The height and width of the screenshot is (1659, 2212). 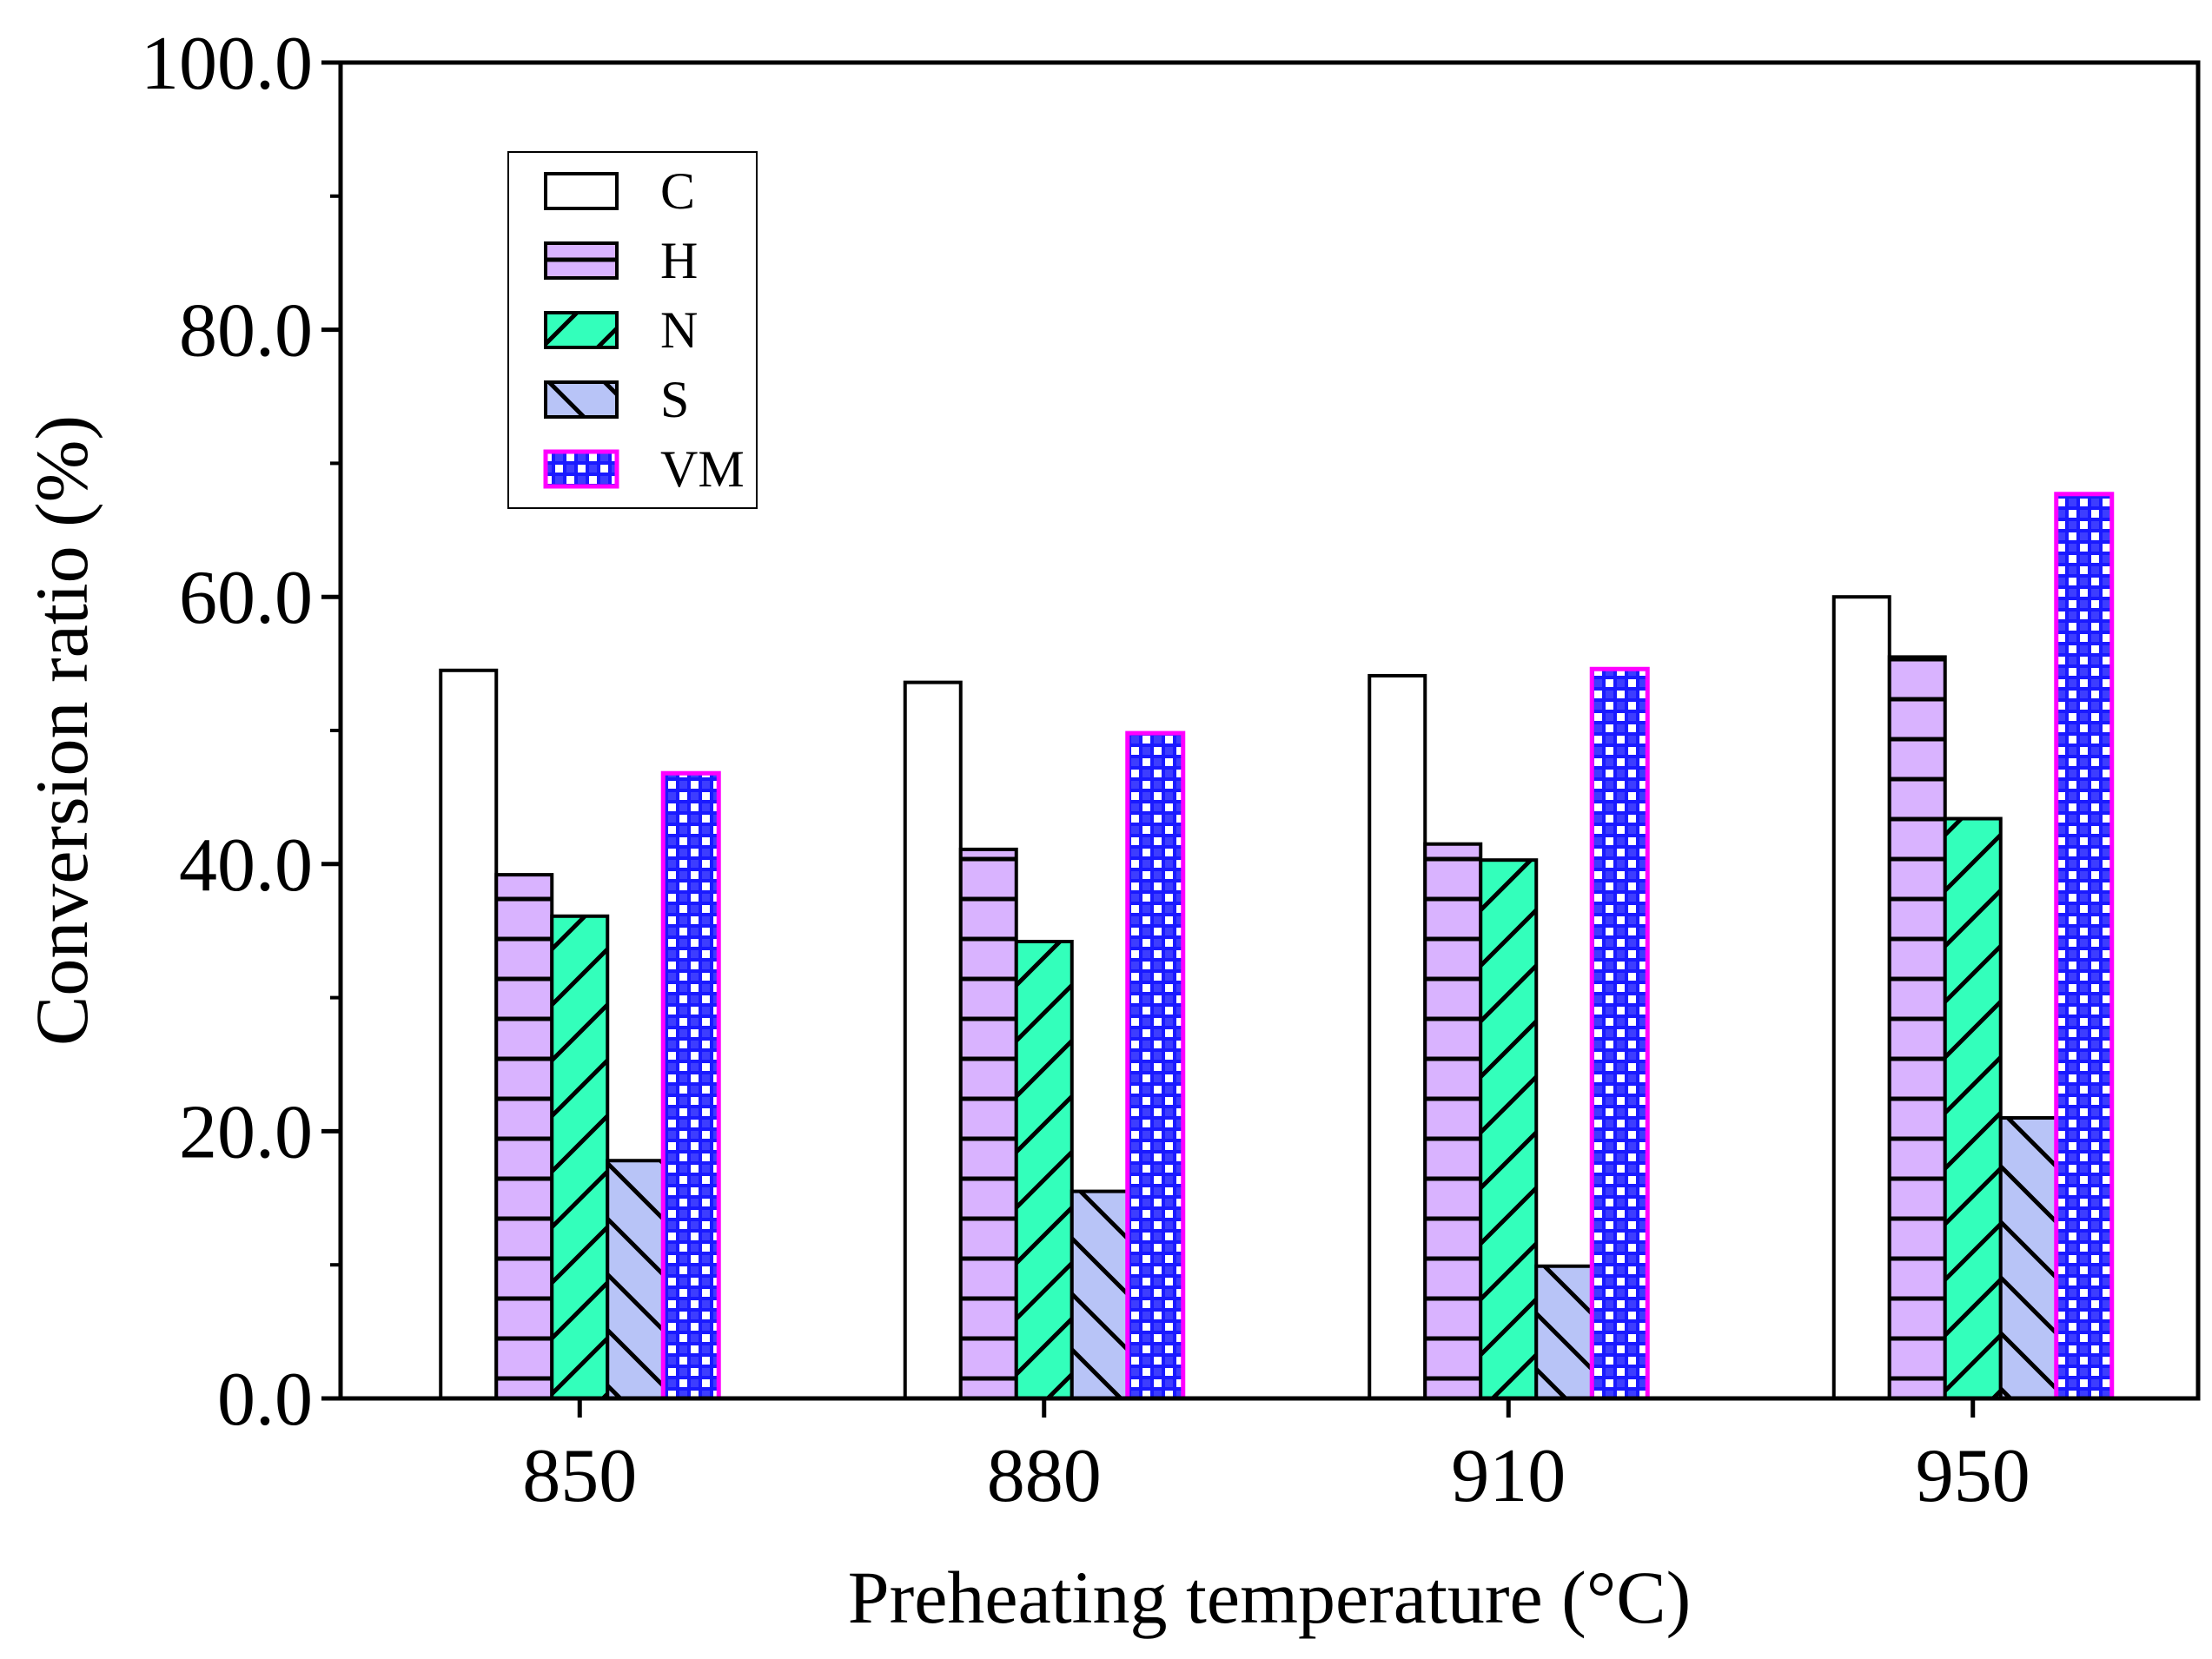 I want to click on y-tick-label: 20.0, so click(x=246, y=1132).